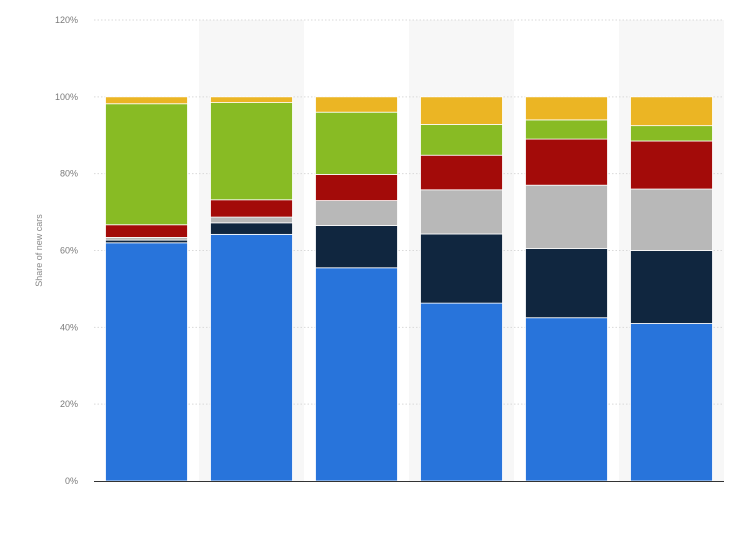 This screenshot has height=560, width=754. I want to click on y-tick-label: 120%, so click(66, 20).